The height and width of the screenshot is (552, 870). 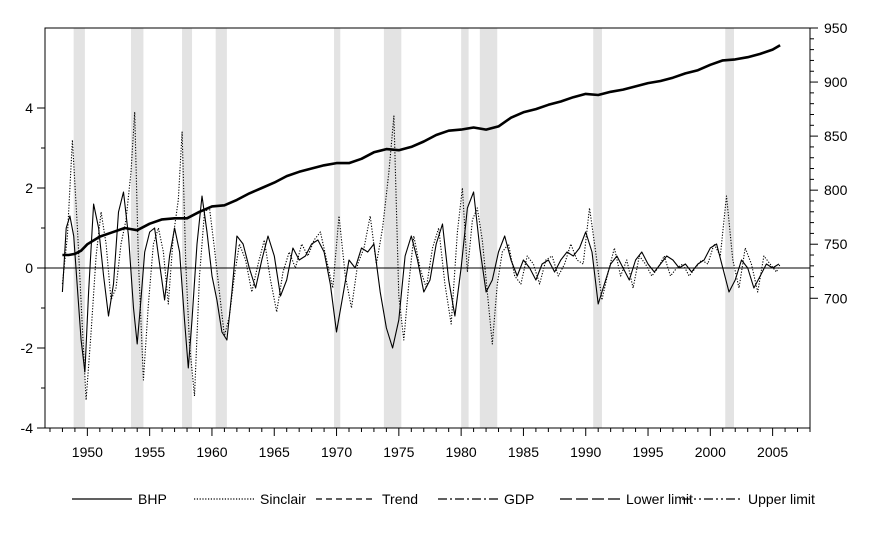 I want to click on x-tick-label: 1960, so click(x=211, y=452).